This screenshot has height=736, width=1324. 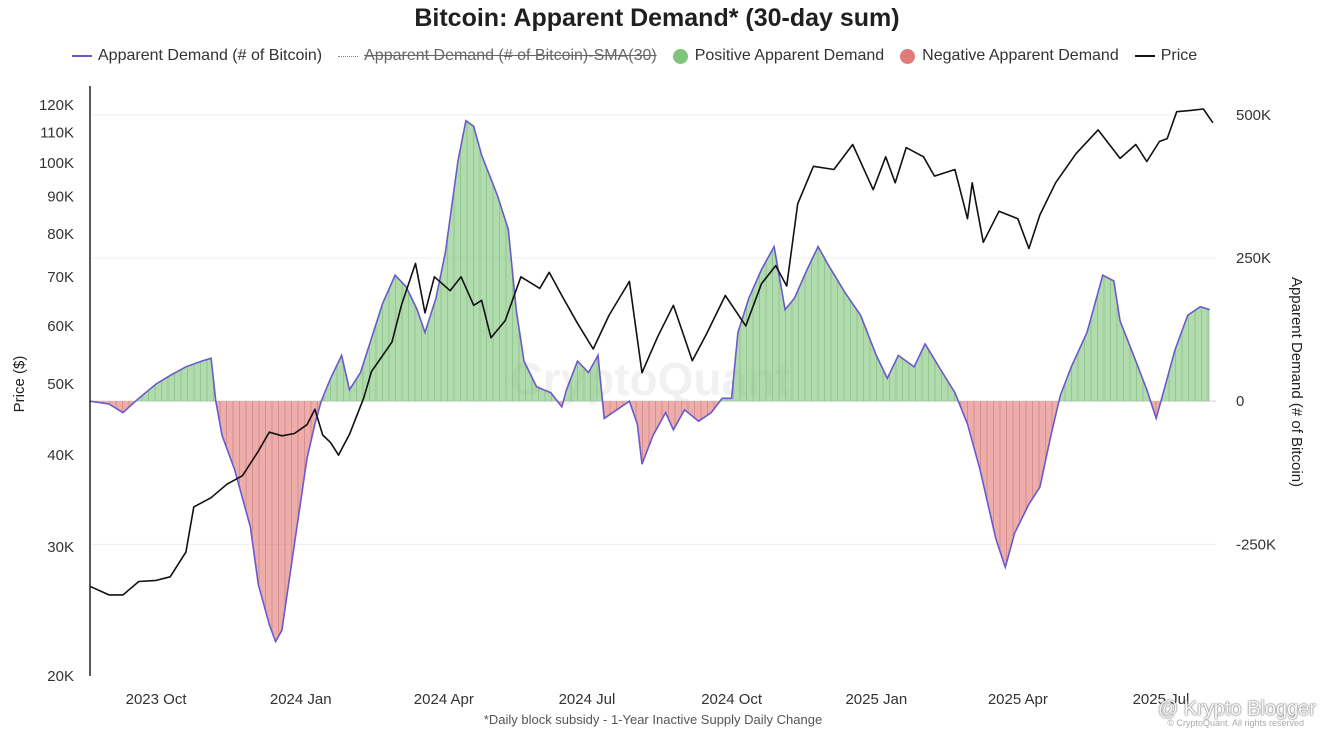 What do you see at coordinates (60, 676) in the screenshot?
I see `left-tick-label: 20K` at bounding box center [60, 676].